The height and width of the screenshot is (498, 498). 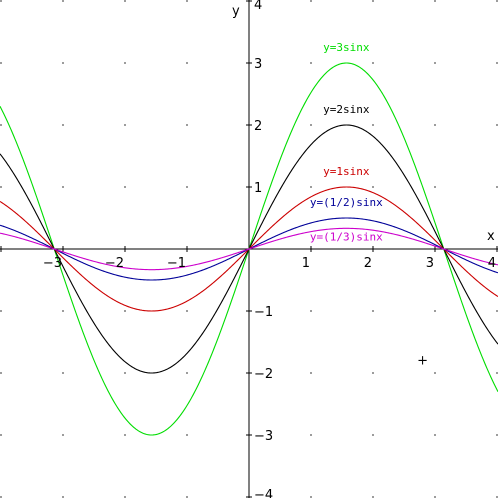 What do you see at coordinates (236, 11) in the screenshot?
I see `y-axis-label: y` at bounding box center [236, 11].